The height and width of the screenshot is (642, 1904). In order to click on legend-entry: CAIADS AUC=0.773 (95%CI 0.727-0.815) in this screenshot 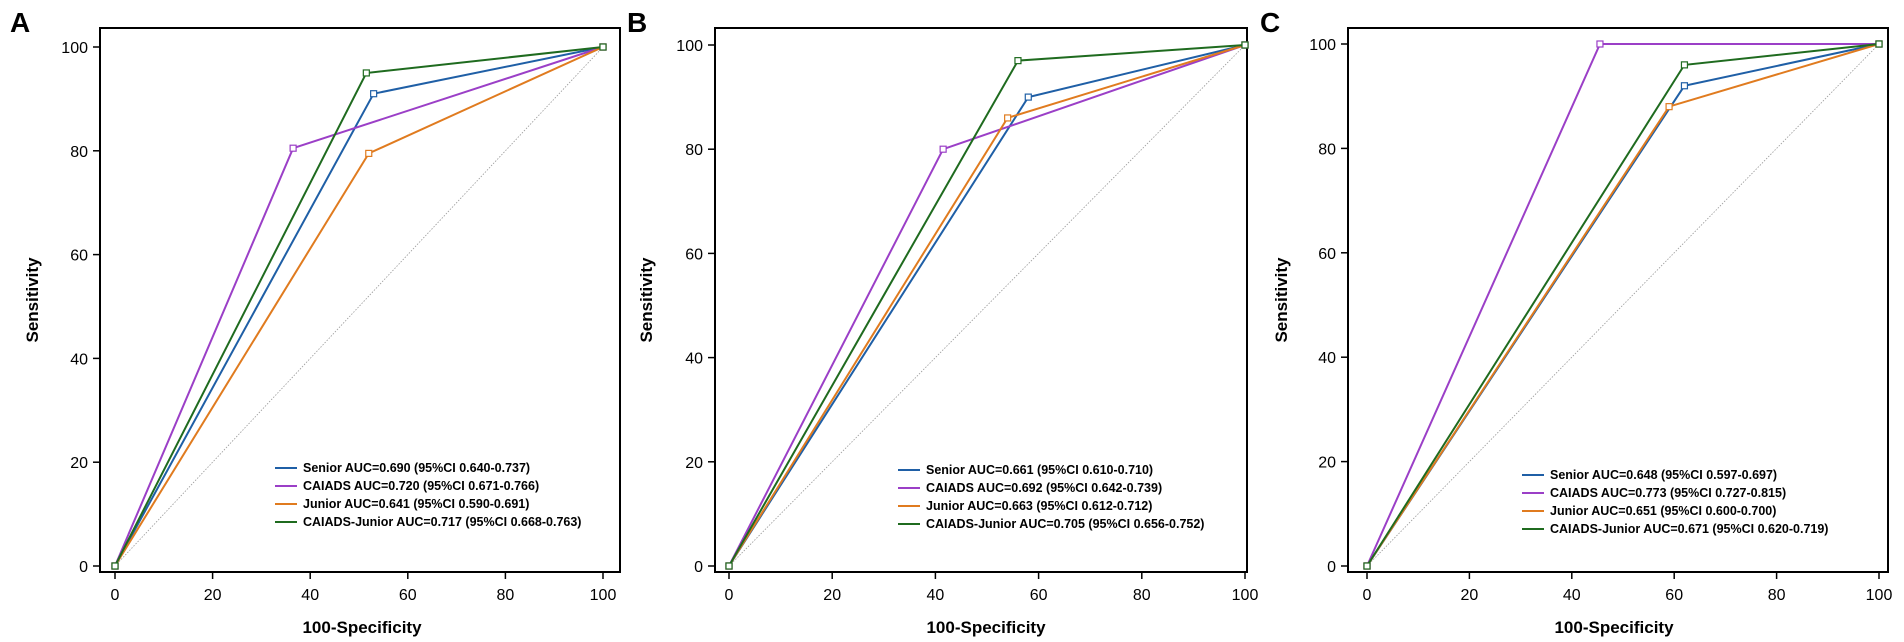, I will do `click(1668, 493)`.